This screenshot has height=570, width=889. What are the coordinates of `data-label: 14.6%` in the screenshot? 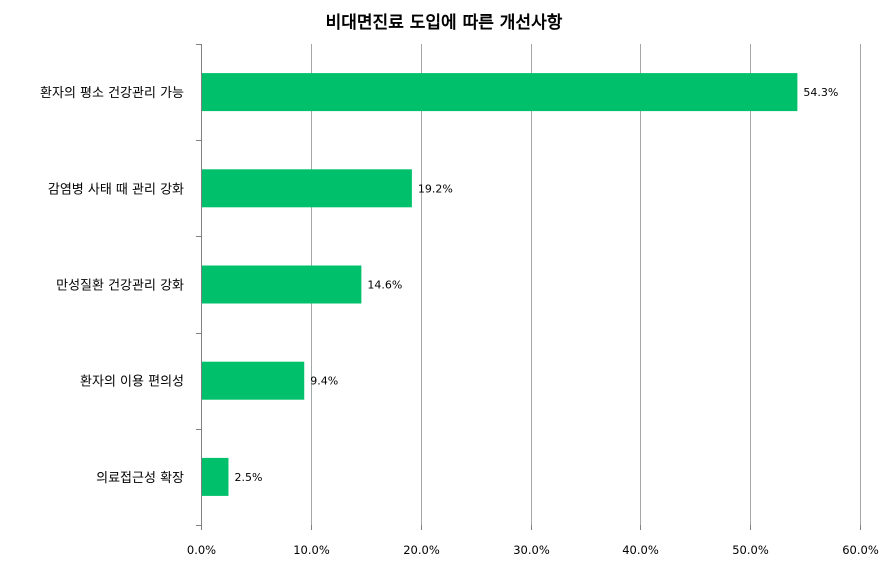 It's located at (384, 285).